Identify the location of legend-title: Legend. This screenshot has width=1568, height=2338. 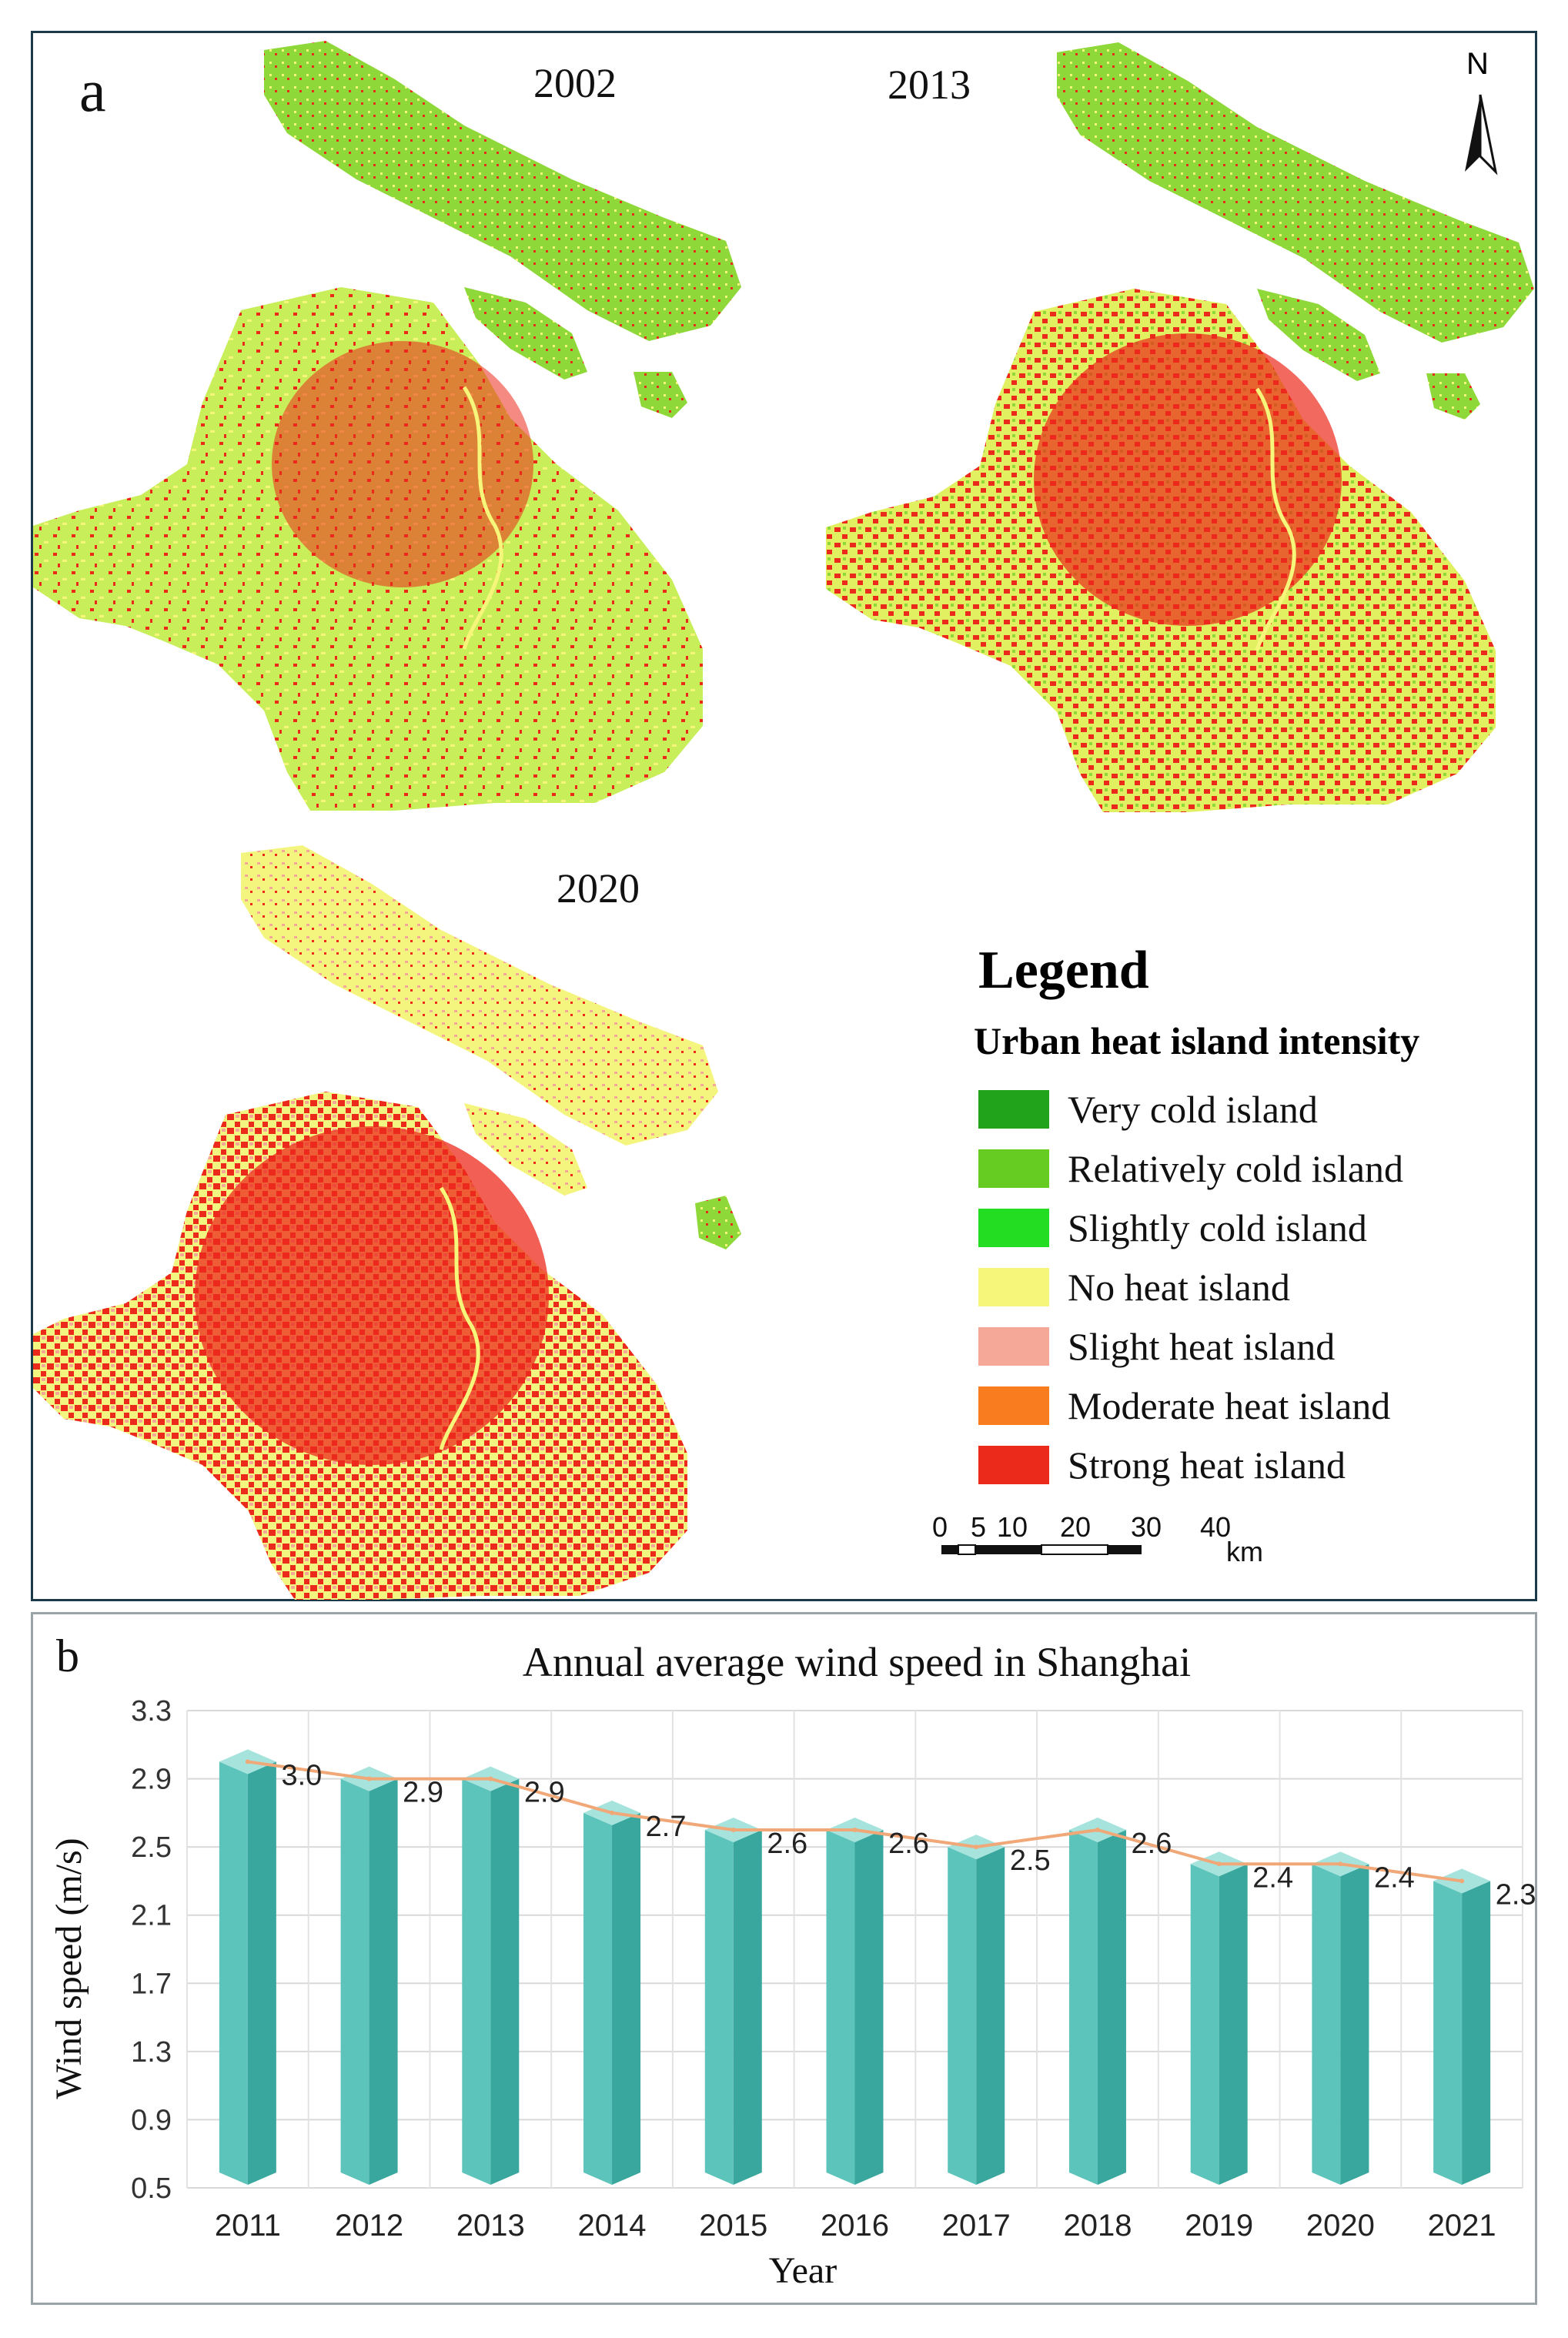
(1063, 970).